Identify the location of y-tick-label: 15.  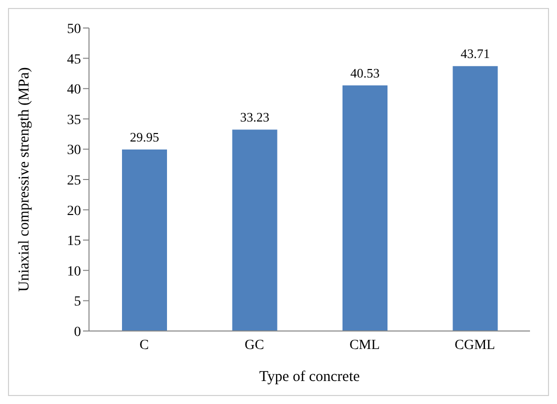
(74, 242).